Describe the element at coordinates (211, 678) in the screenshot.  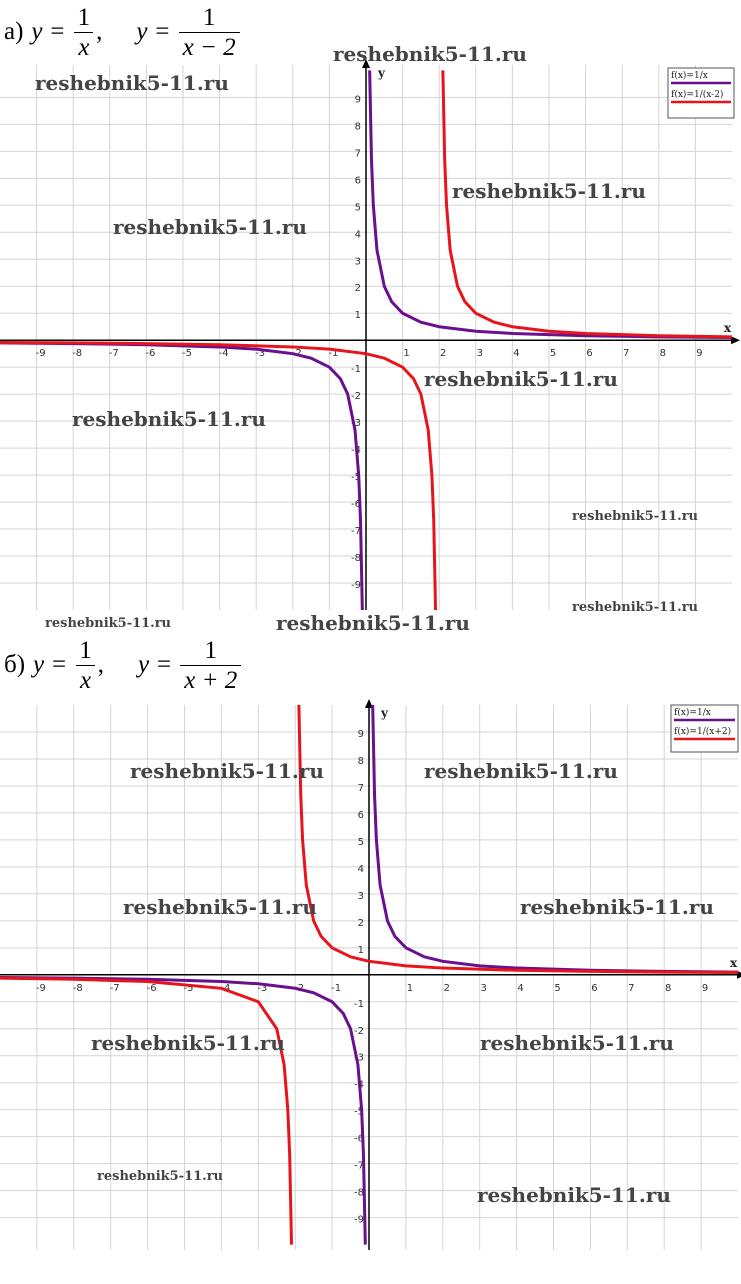
I see `denominator: x + 2` at that location.